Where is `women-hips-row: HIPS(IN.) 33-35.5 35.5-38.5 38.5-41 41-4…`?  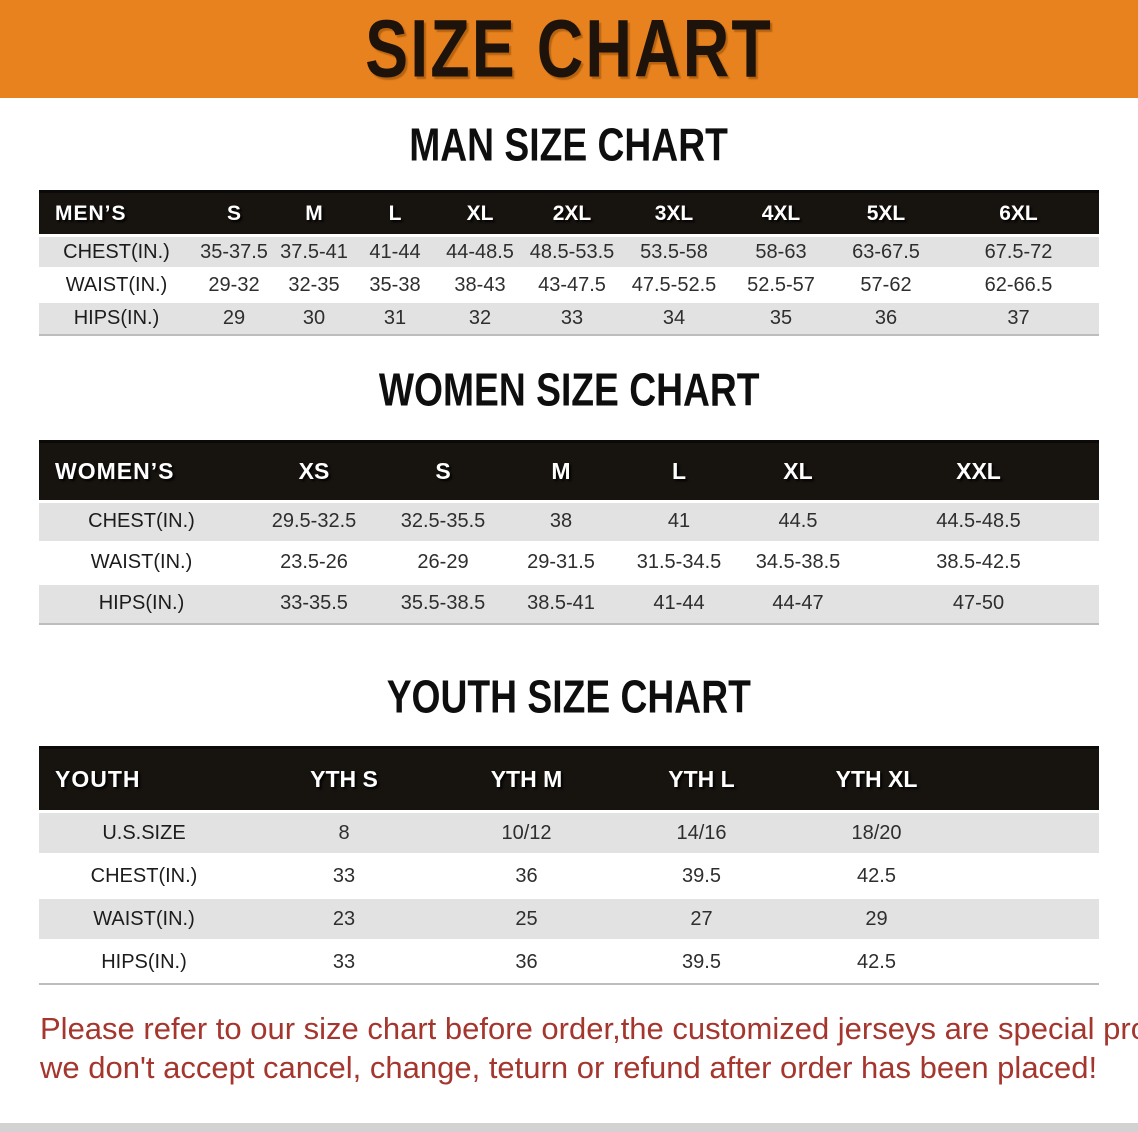
women-hips-row: HIPS(IN.) 33-35.5 35.5-38.5 38.5-41 41-4… is located at coordinates (569, 603).